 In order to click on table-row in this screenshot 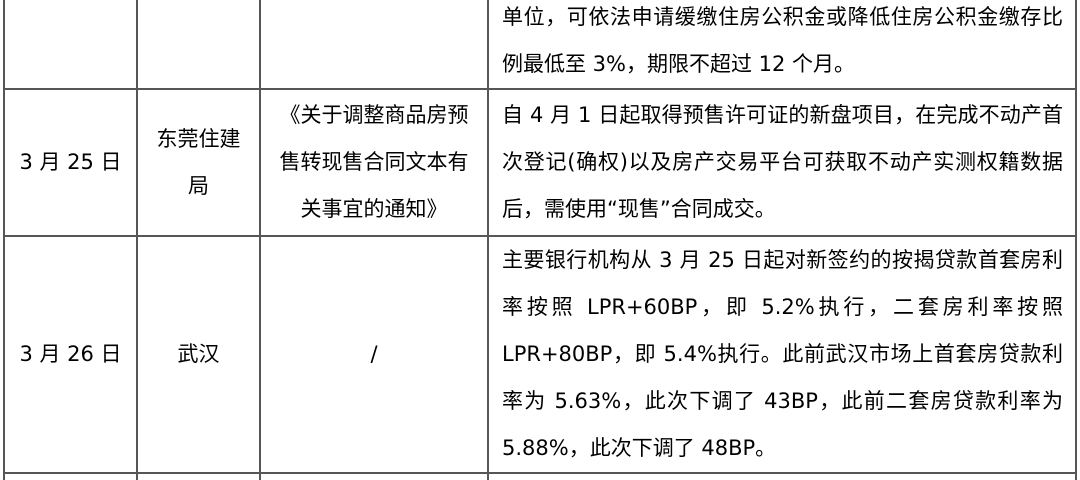, I will do `click(540, 476)`.